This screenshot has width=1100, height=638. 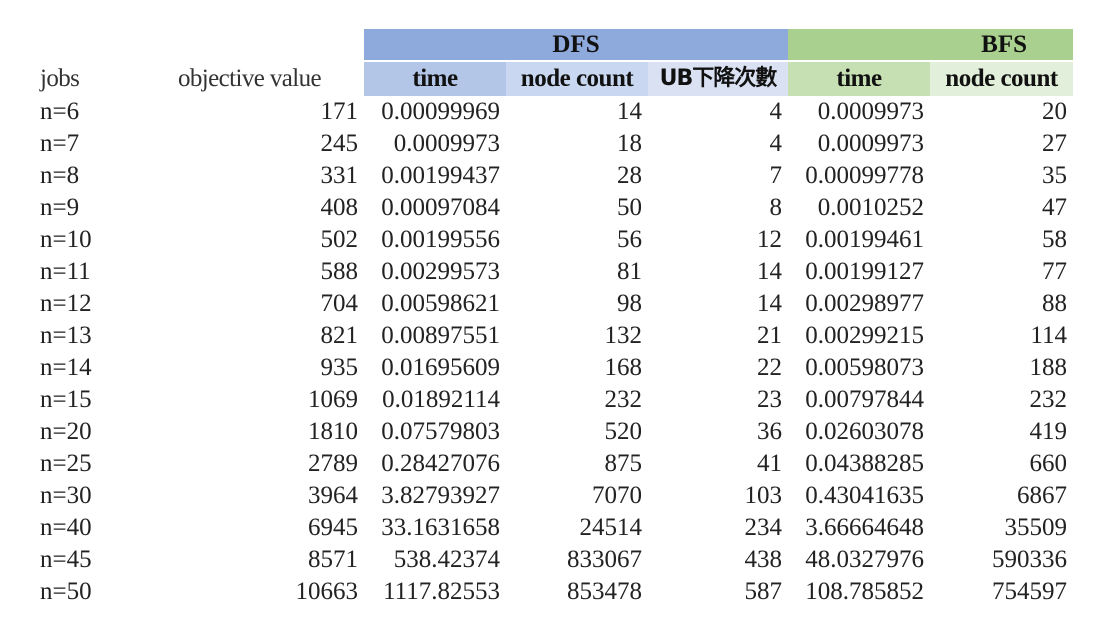 I want to click on jobs-cell: n=9, so click(x=60, y=207).